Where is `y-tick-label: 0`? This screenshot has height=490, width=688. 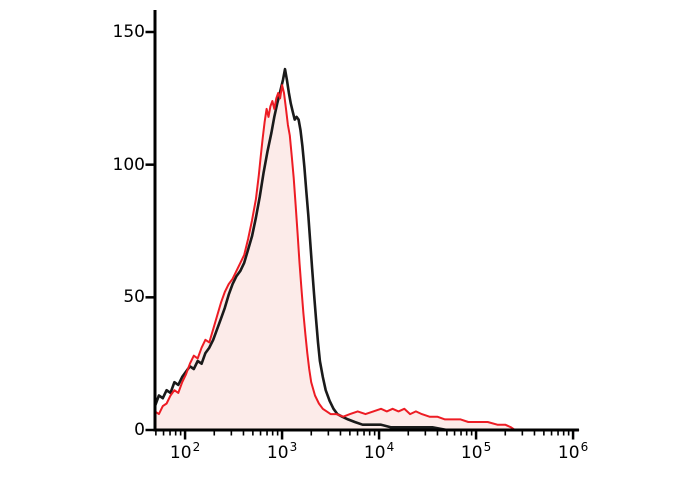 y-tick-label: 0 is located at coordinates (139, 430).